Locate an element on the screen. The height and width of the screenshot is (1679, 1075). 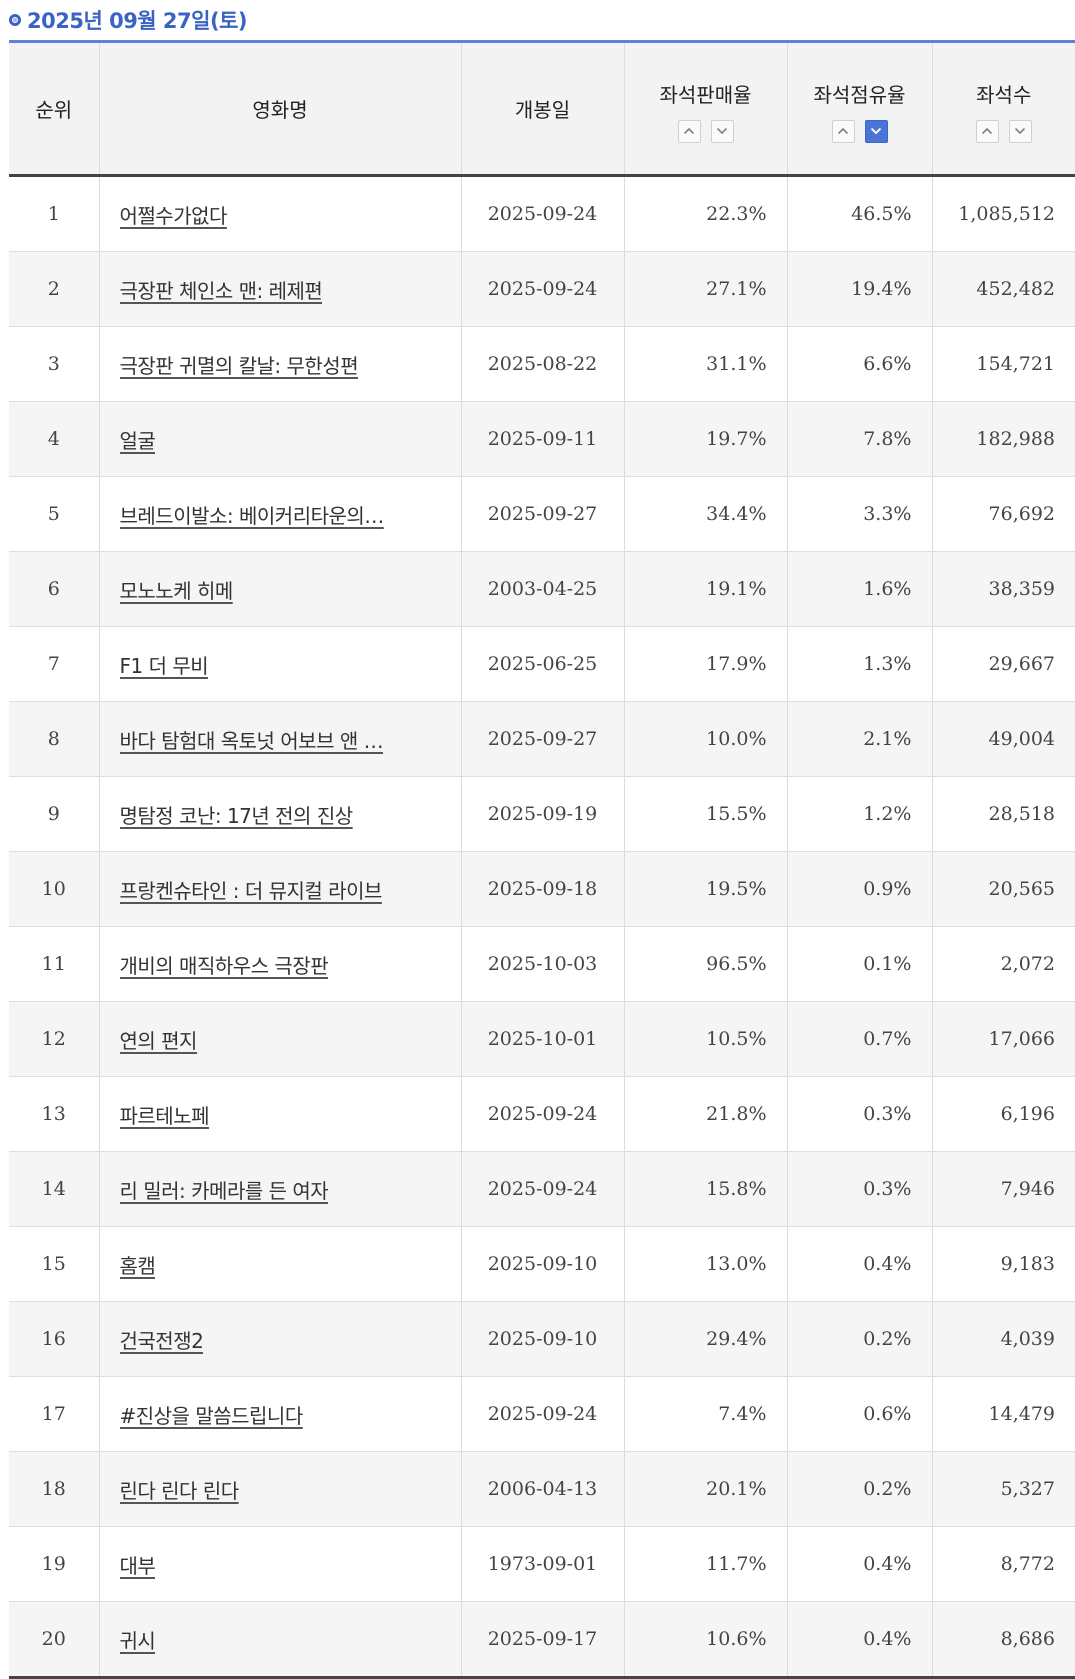
sales-rate-cell: 20.1% is located at coordinates (705, 1489).